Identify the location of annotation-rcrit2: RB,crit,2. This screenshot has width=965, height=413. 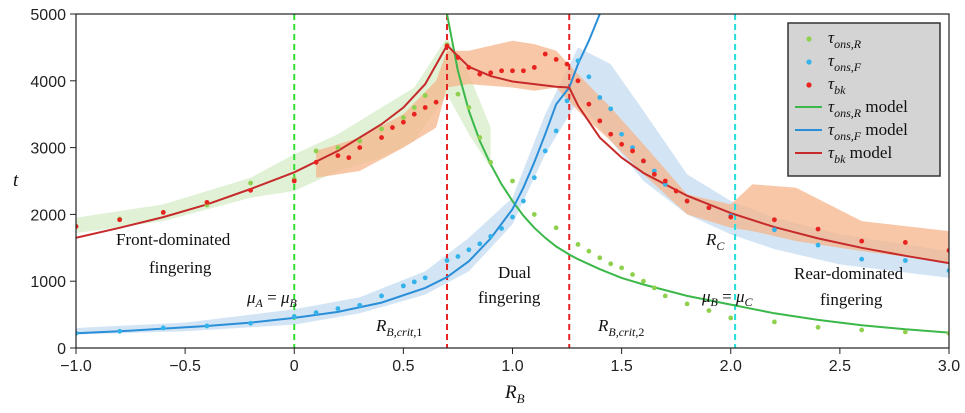
(620, 327).